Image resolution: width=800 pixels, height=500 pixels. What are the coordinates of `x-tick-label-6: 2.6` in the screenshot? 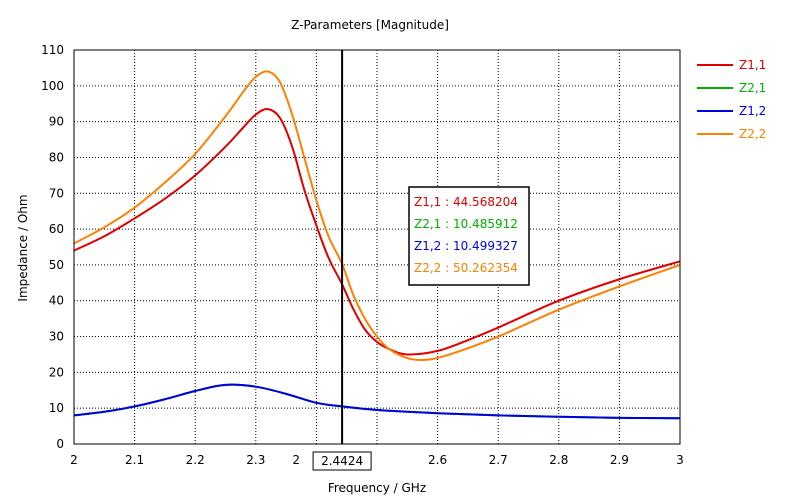 It's located at (437, 460).